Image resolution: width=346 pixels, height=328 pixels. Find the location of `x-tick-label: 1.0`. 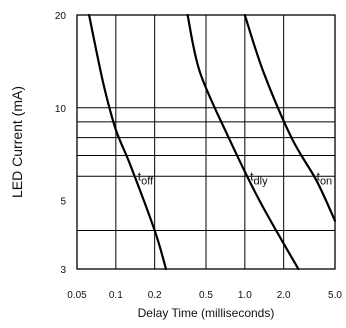

x-tick-label: 1.0 is located at coordinates (245, 295).